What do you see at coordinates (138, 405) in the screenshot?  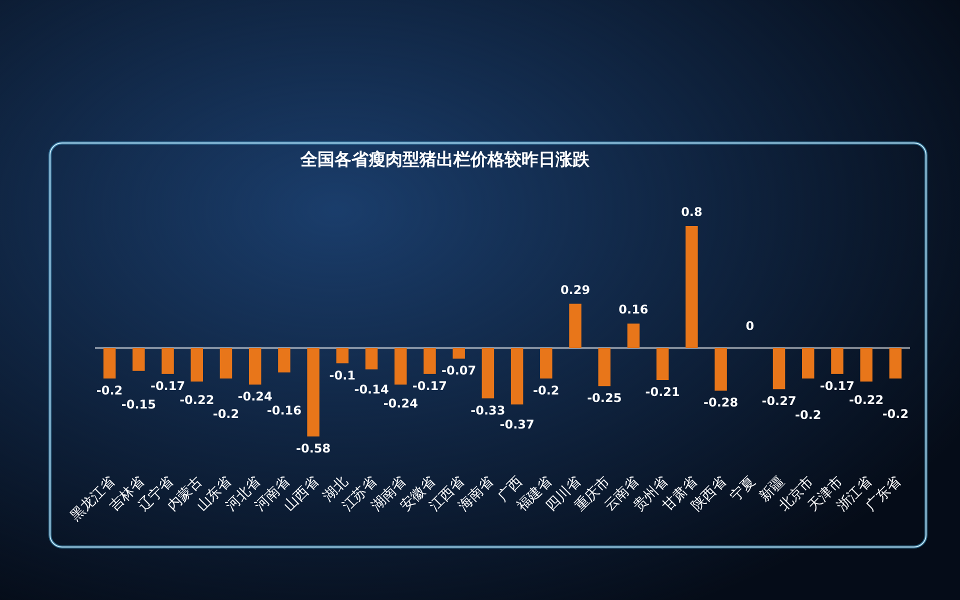 I see `data-label: -0.15` at bounding box center [138, 405].